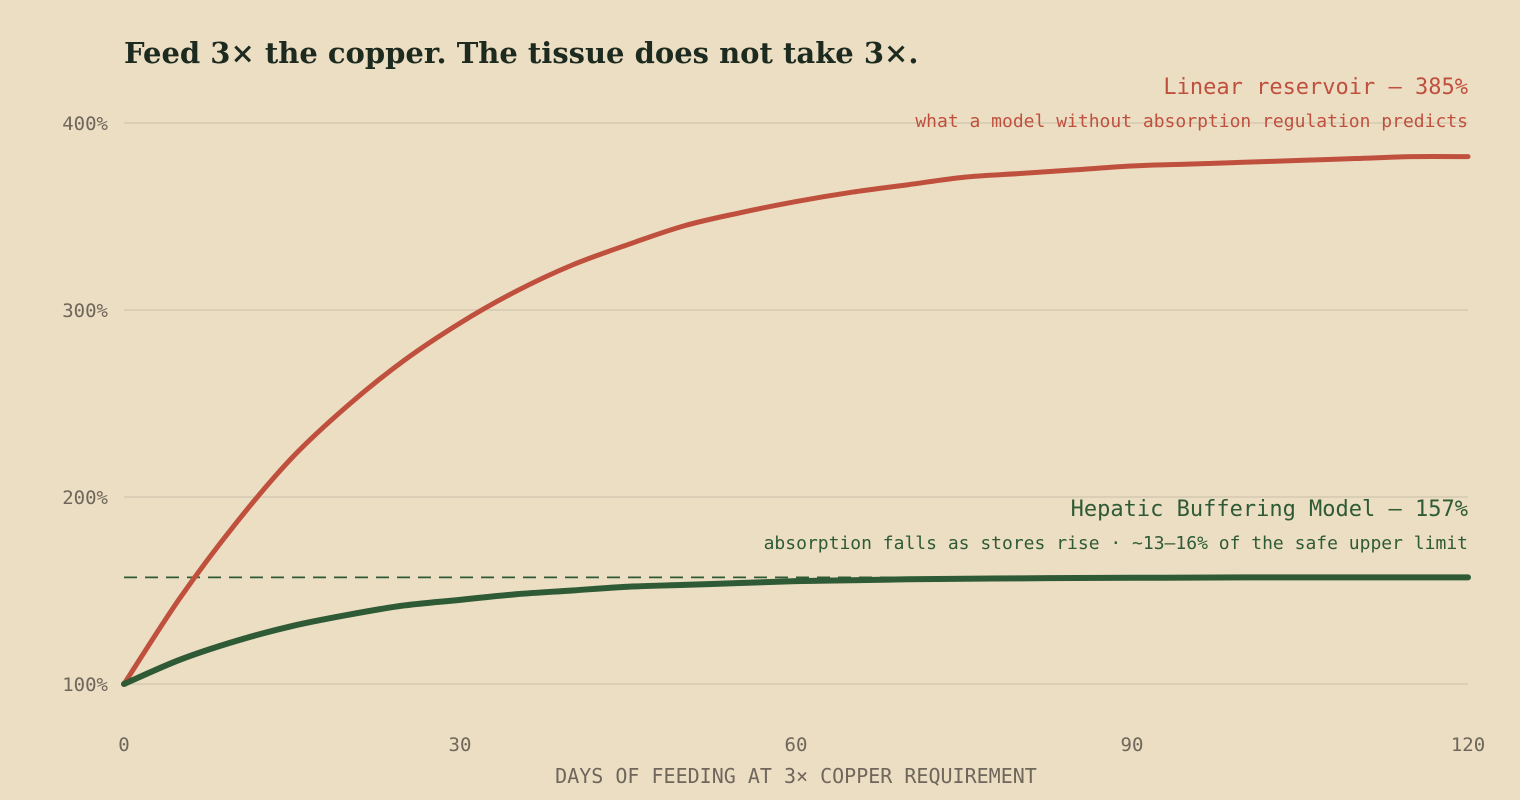 The width and height of the screenshot is (1520, 800). What do you see at coordinates (796, 776) in the screenshot?
I see `x-axis-label: DAYS OF FEEDING AT 3× COPPER REQUIREMENT` at bounding box center [796, 776].